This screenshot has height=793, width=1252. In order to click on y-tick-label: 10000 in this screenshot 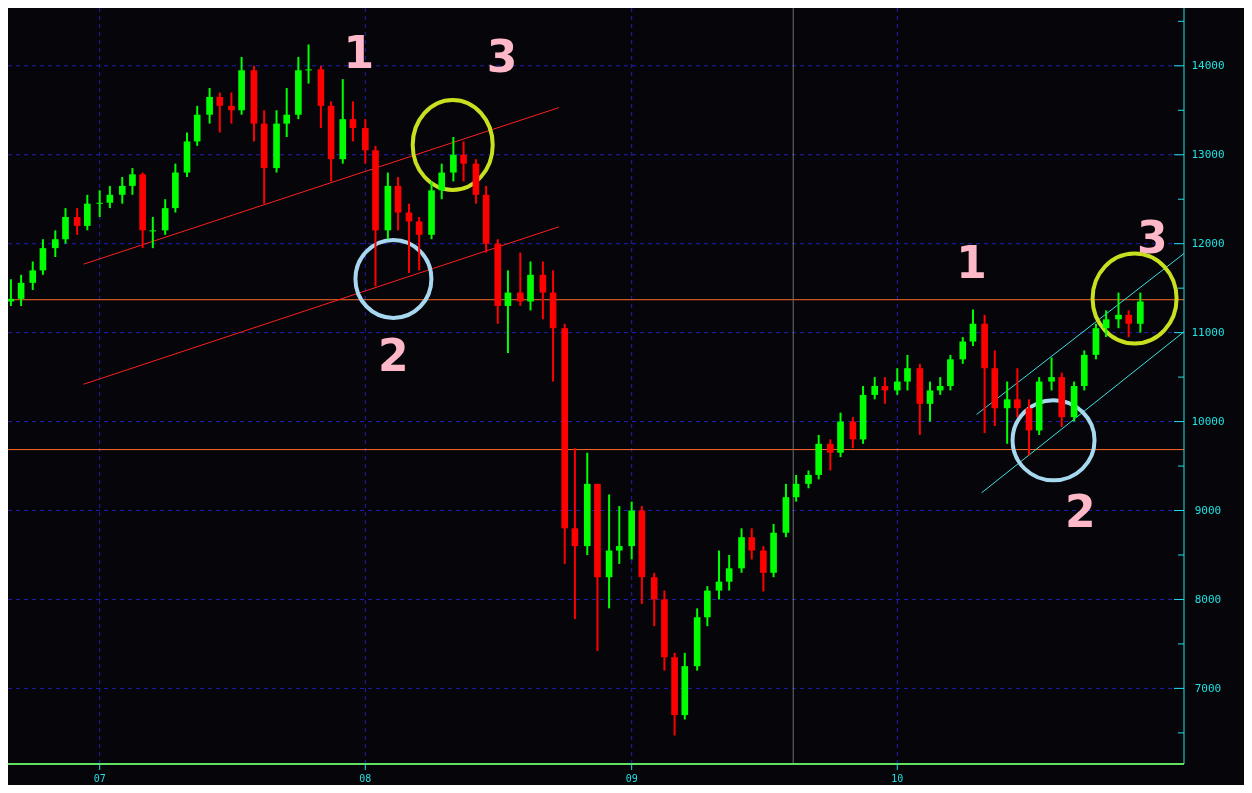, I will do `click(1208, 422)`.